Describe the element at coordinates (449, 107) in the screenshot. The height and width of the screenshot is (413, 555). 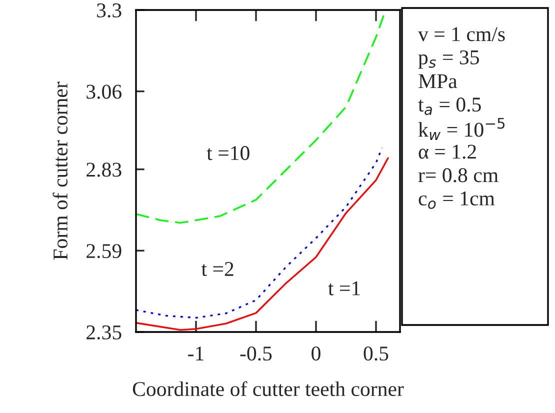
I see `text: t$_{a}$ = 0.5` at that location.